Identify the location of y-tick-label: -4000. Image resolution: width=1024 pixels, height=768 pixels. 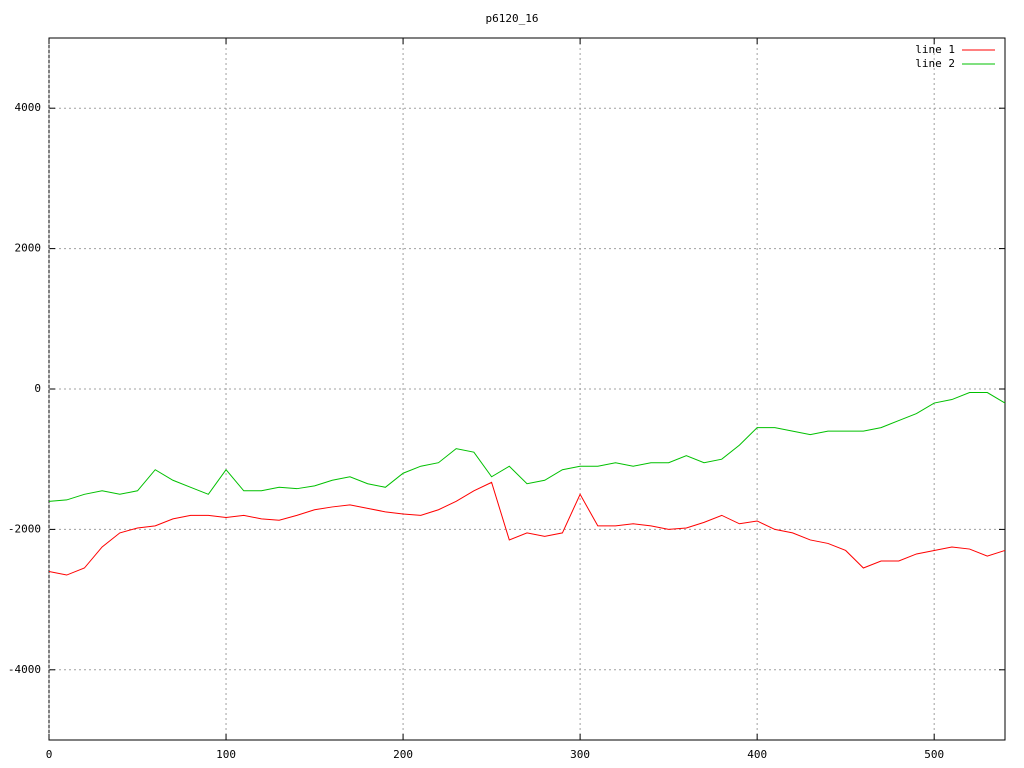
(24, 669).